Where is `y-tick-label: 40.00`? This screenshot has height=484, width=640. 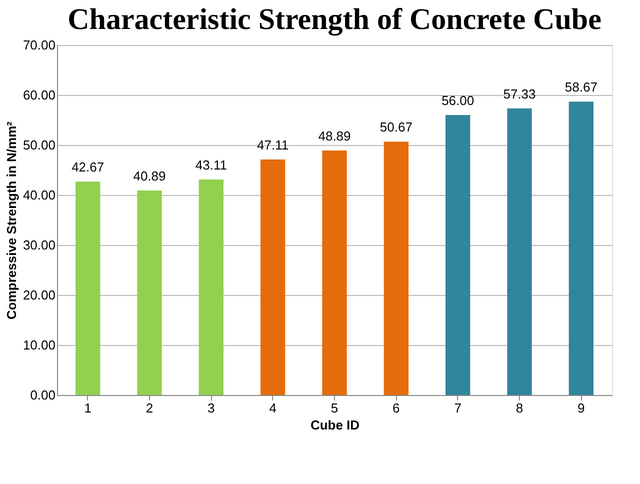
y-tick-label: 40.00 is located at coordinates (39, 195).